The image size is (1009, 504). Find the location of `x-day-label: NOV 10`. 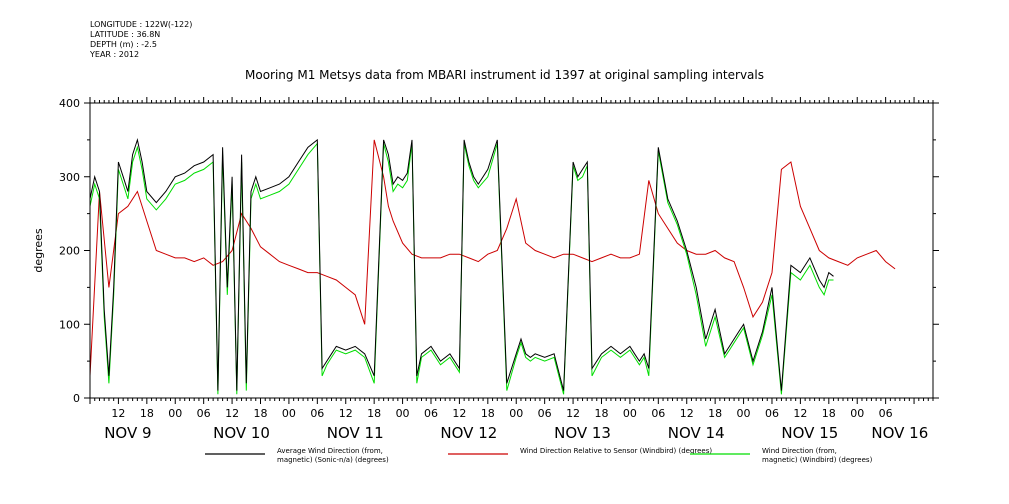

x-day-label: NOV 10 is located at coordinates (241, 433).